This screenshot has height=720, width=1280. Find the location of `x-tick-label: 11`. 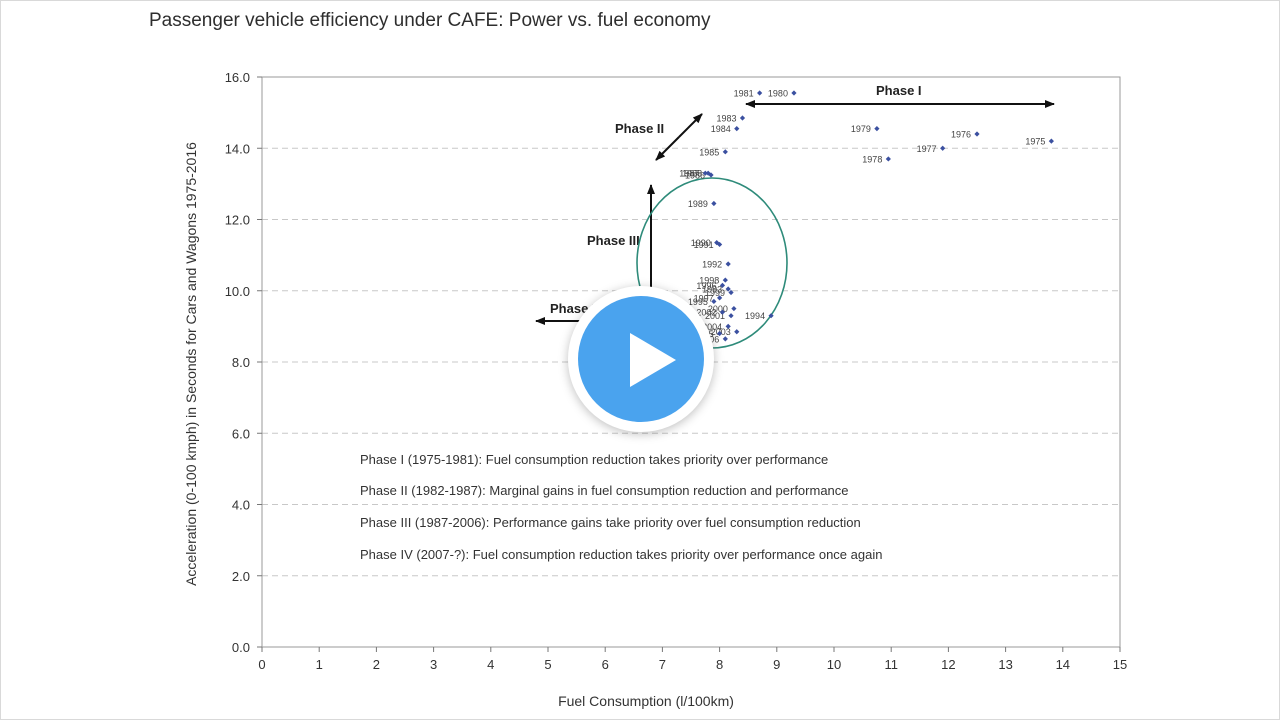

x-tick-label: 11 is located at coordinates (891, 664).